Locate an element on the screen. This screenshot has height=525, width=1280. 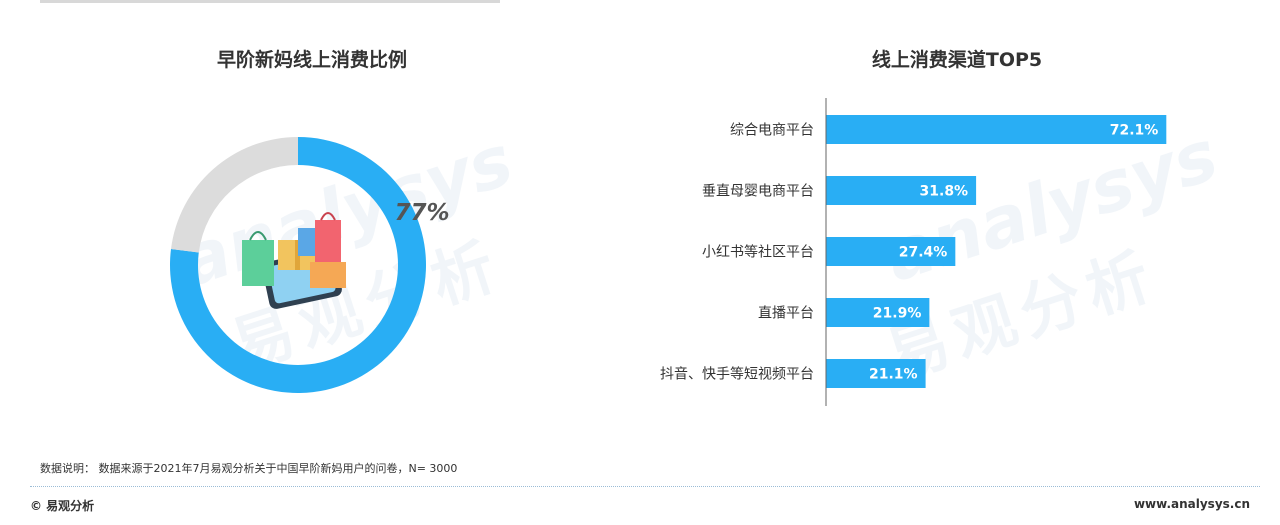
category-label-0: 综合电商平台 is located at coordinates (772, 131).